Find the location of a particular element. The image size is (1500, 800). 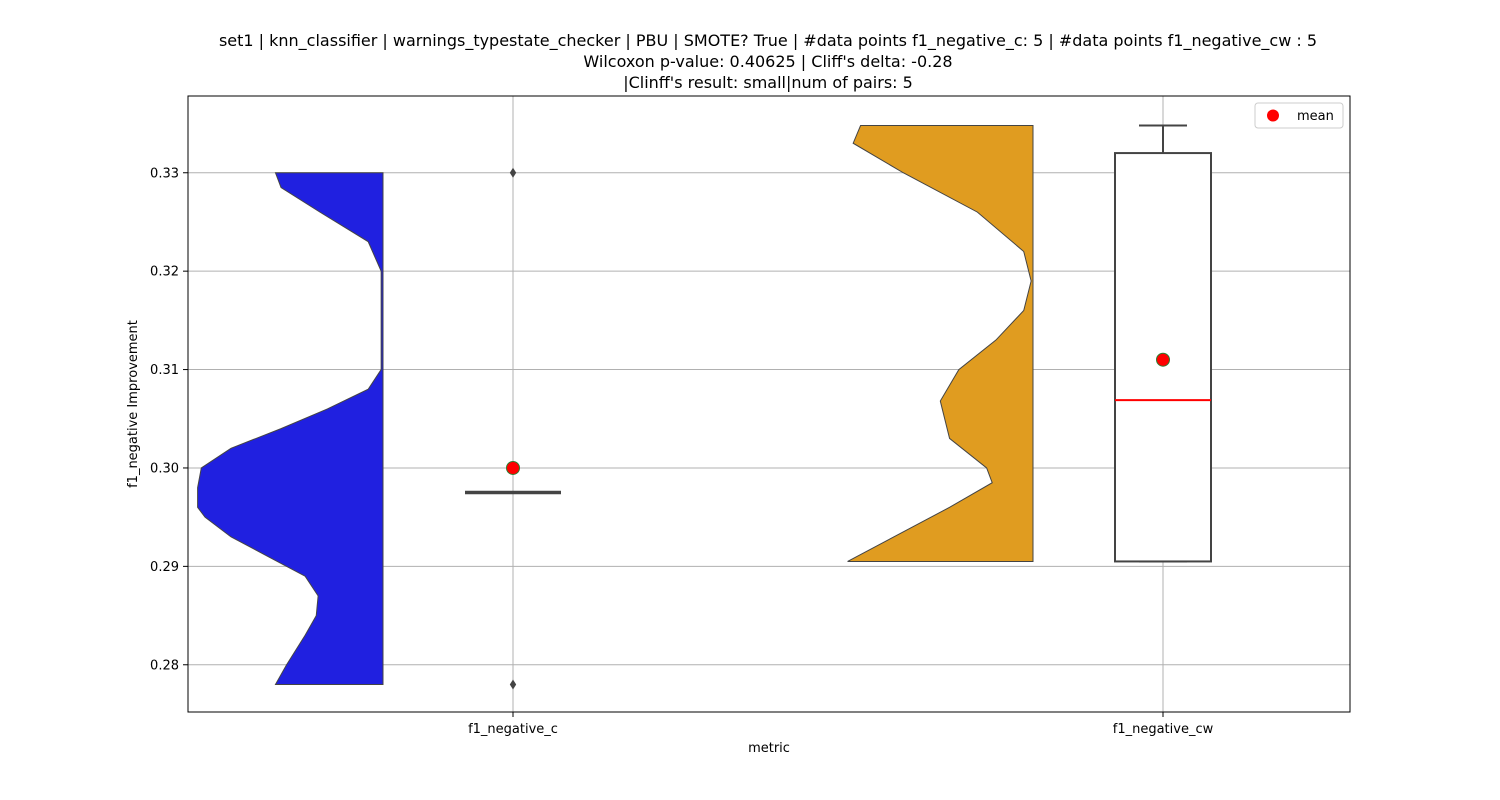

y-tick-label: 0.32 is located at coordinates (164, 272).